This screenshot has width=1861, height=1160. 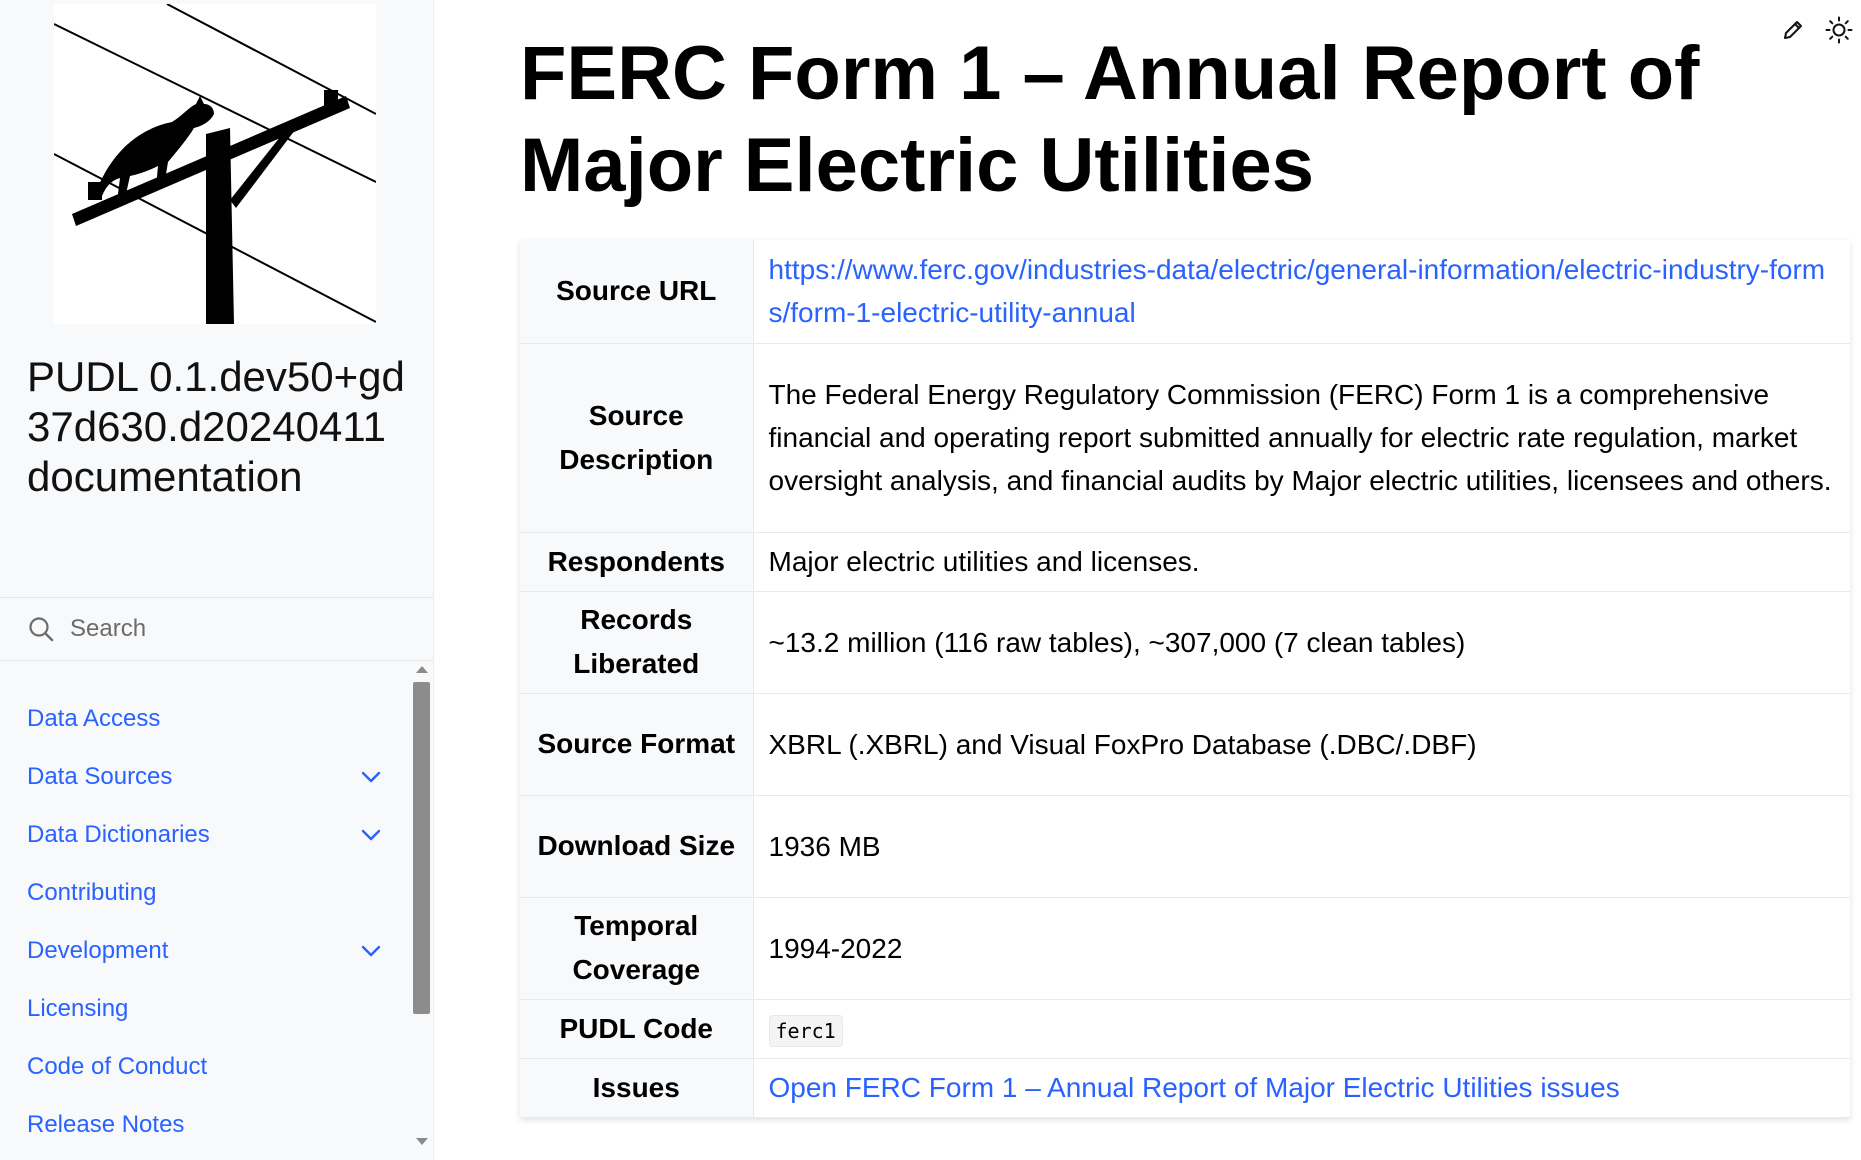 What do you see at coordinates (637, 291) in the screenshot?
I see `row-label-source-url: Source URL` at bounding box center [637, 291].